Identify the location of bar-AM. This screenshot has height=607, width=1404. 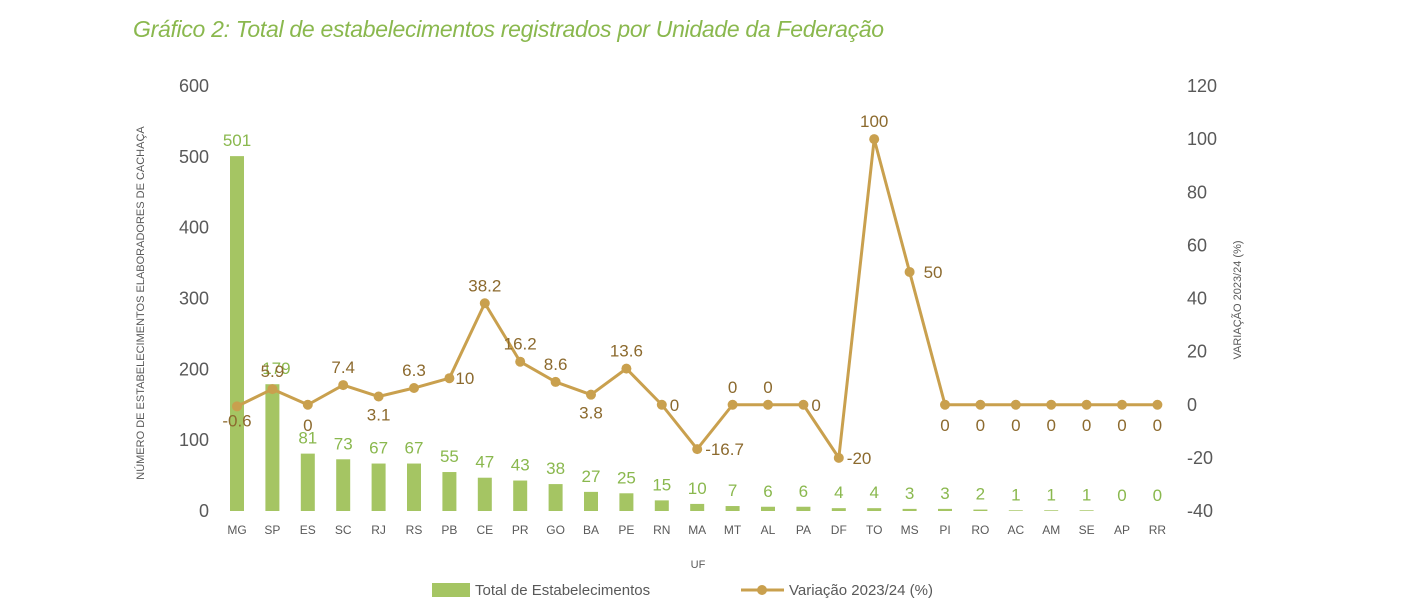
(1051, 510).